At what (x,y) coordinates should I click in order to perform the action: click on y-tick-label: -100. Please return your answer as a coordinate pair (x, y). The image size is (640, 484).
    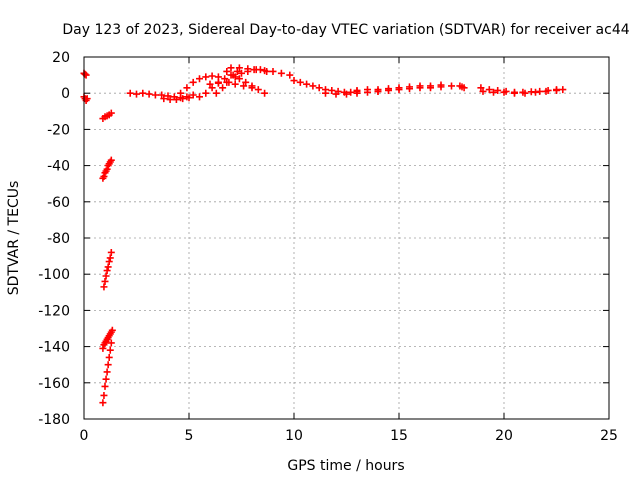
    Looking at the image, I should click on (54, 275).